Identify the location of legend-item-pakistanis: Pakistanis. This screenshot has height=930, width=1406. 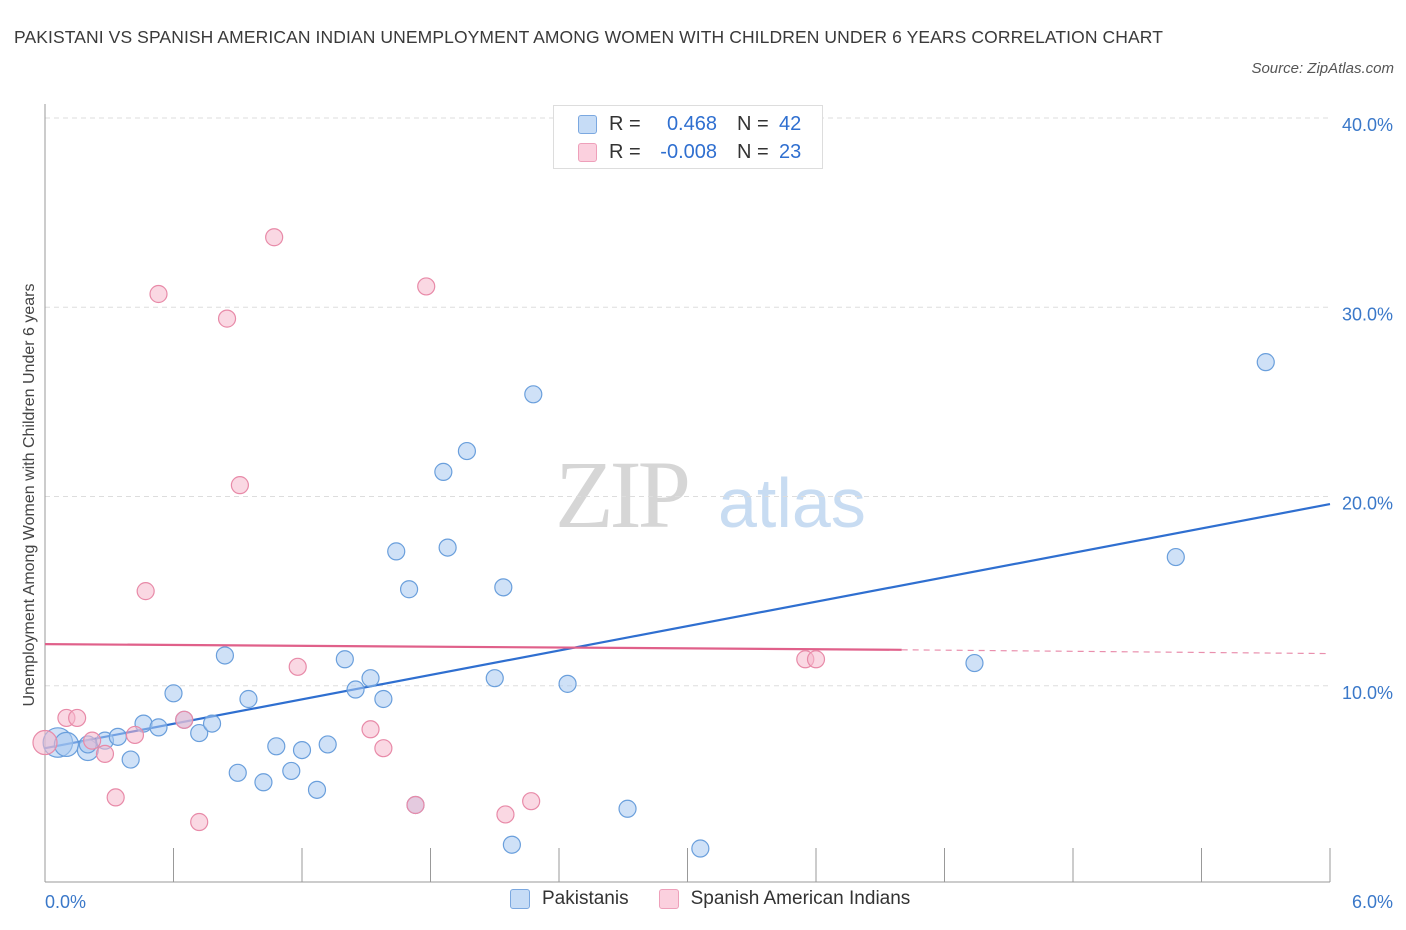
(569, 899).